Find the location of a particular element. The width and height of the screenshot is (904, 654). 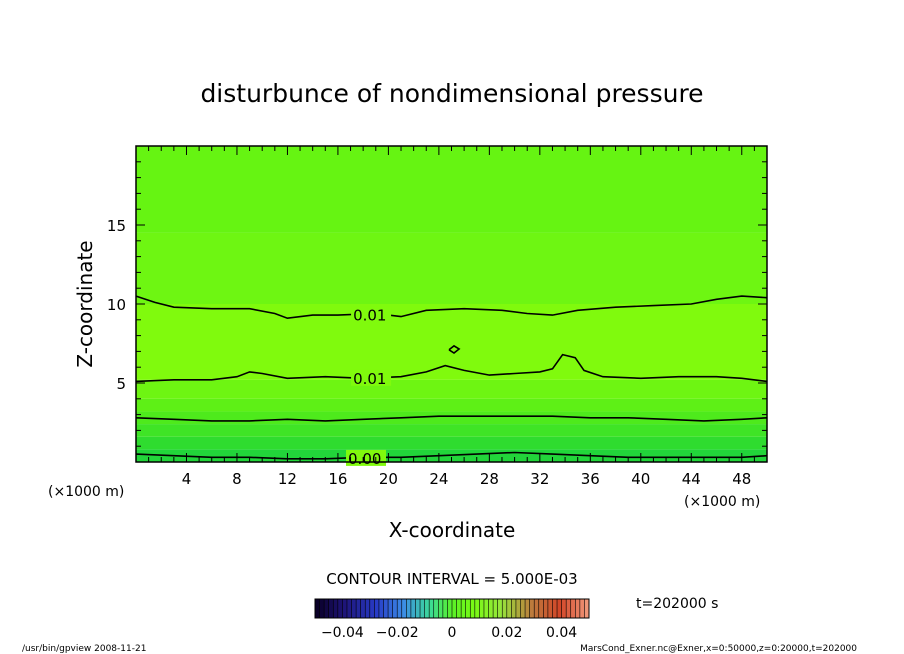

colorbar is located at coordinates (452, 608).